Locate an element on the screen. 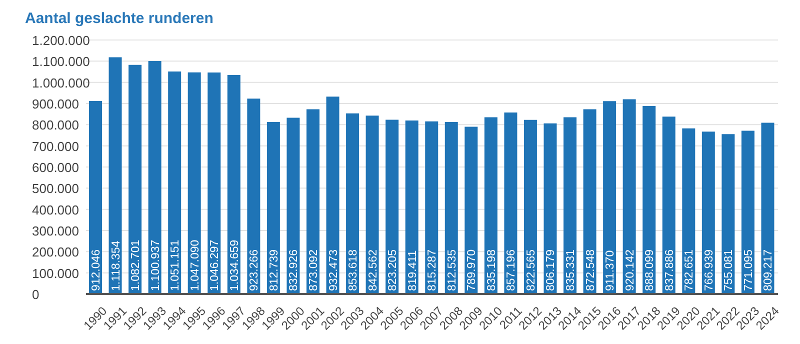 This screenshot has height=344, width=800. data-label: 888.099 is located at coordinates (650, 270).